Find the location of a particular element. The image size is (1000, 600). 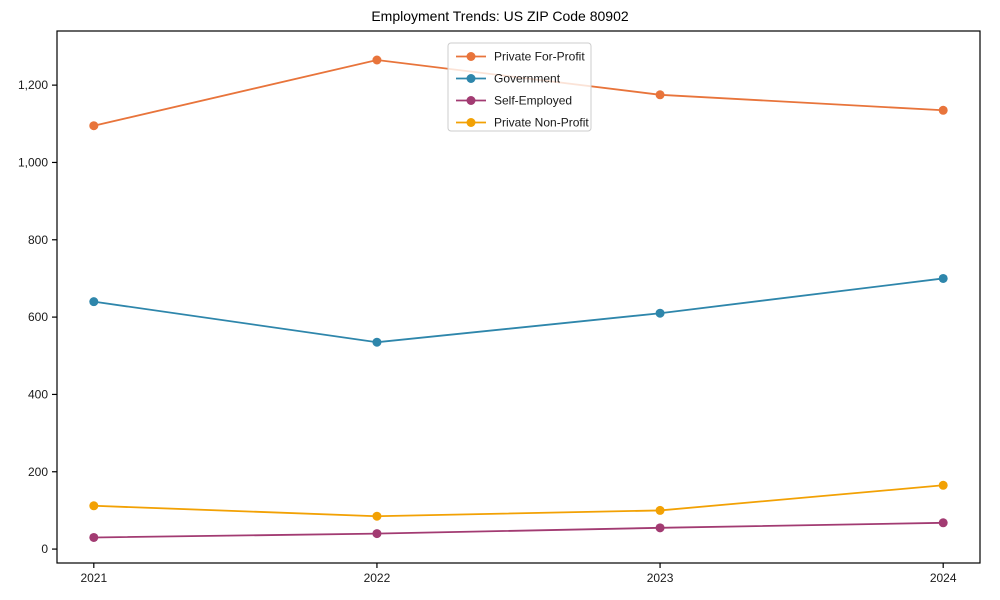

legend-label-government: Government is located at coordinates (527, 79).